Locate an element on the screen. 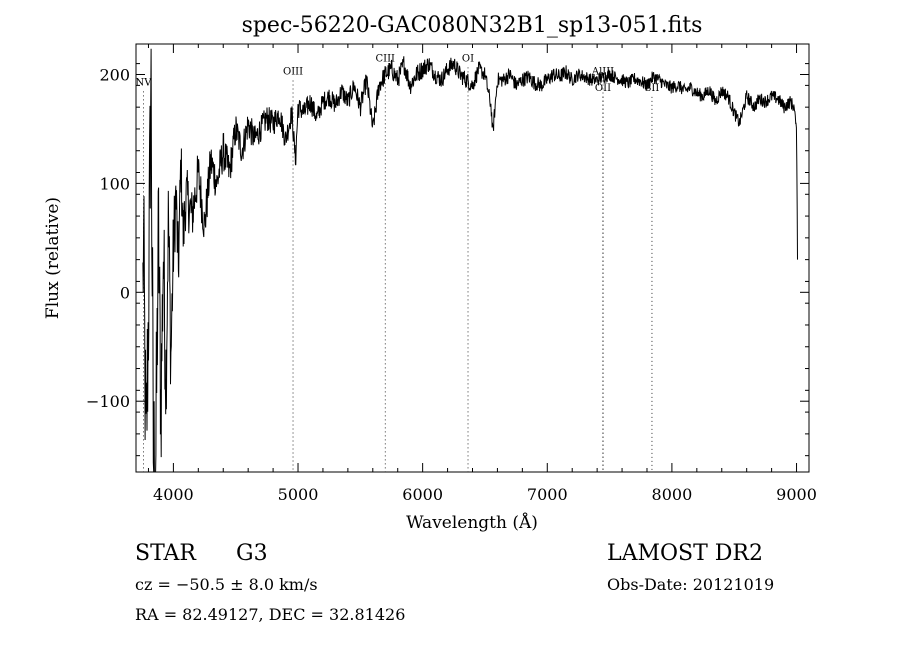  y-axis-label: Flux (relative) is located at coordinates (53, 258).